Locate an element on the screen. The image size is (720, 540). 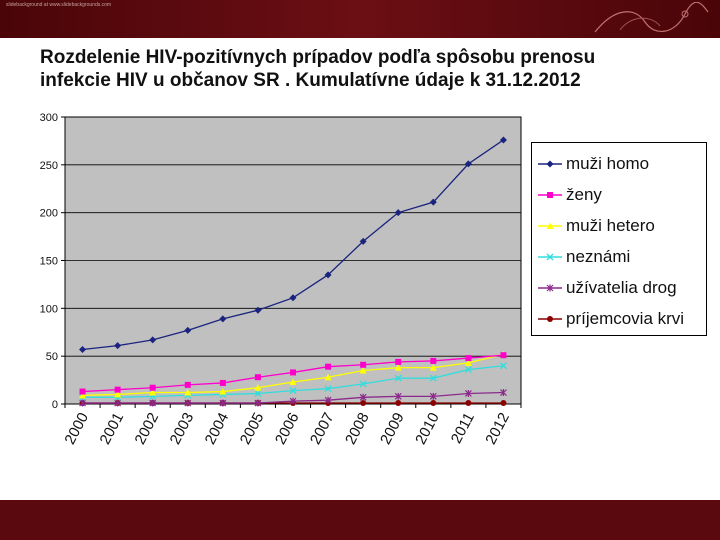
decorative-swirl-icon is located at coordinates (651, 17).